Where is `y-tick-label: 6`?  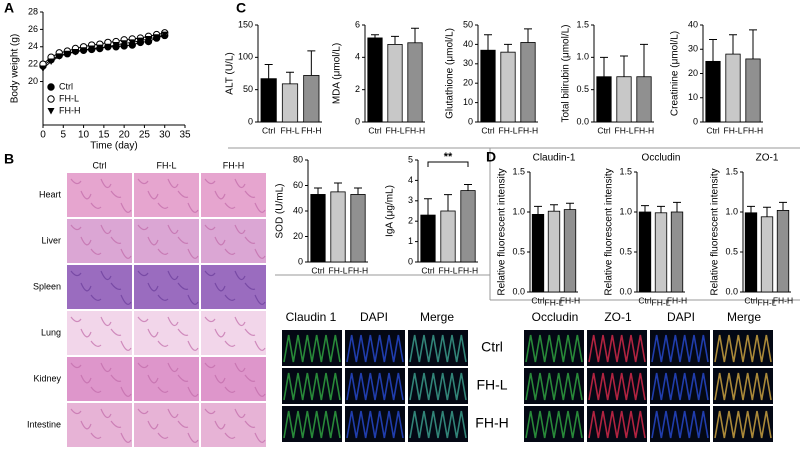 y-tick-label: 6 is located at coordinates (357, 24).